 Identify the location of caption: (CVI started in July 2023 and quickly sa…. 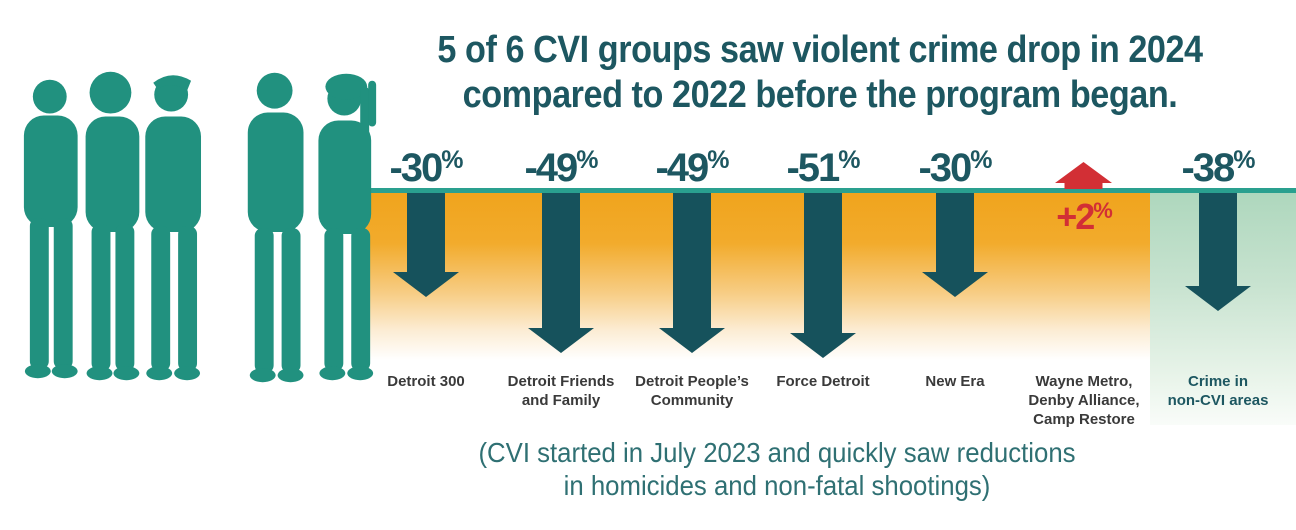
(777, 469).